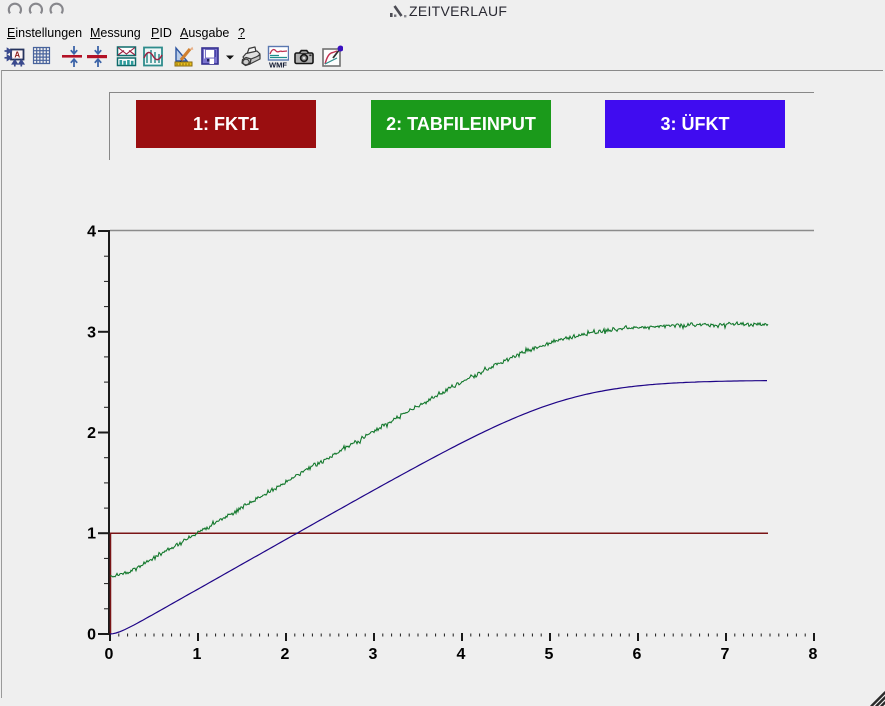 The image size is (885, 706). Describe the element at coordinates (813, 654) in the screenshot. I see `svg-text: 8` at that location.